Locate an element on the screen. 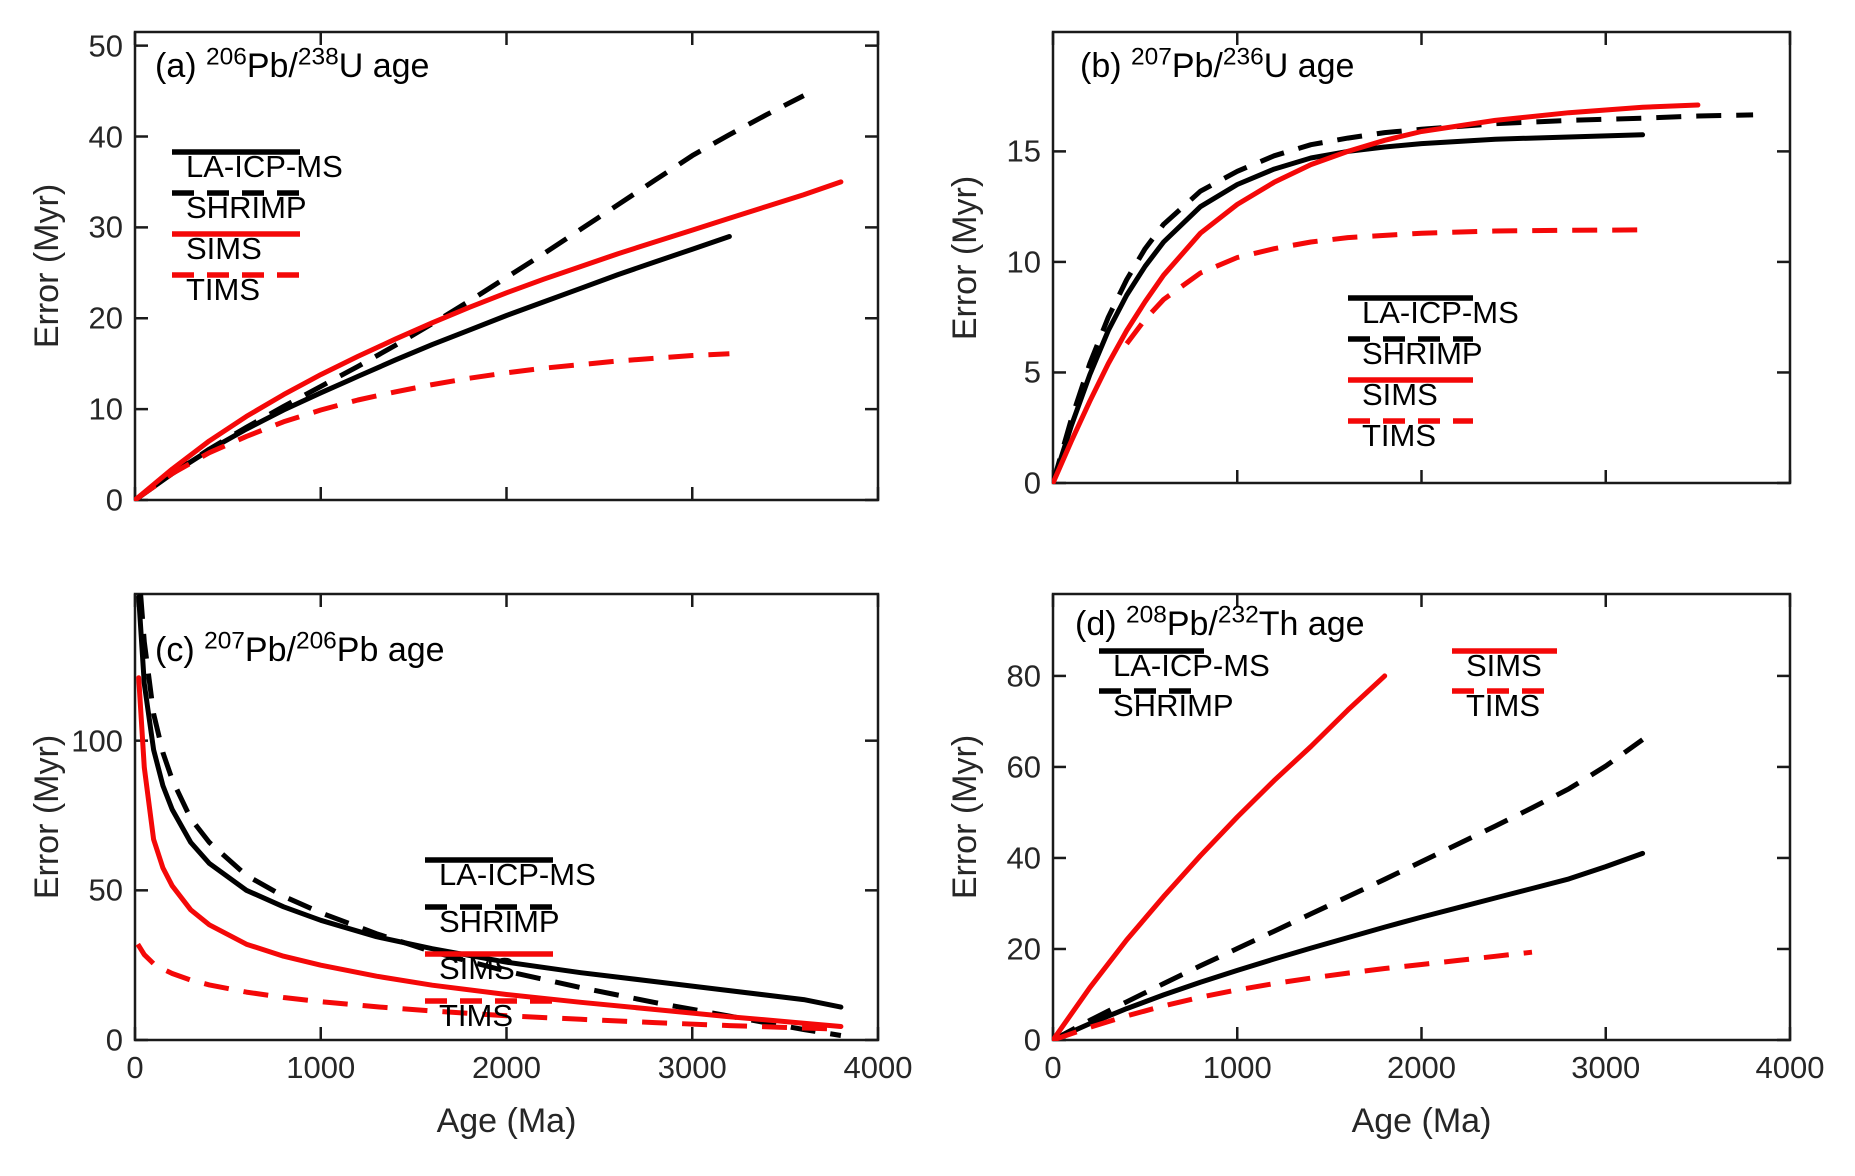  title-text: (b) is located at coordinates (1105, 66).